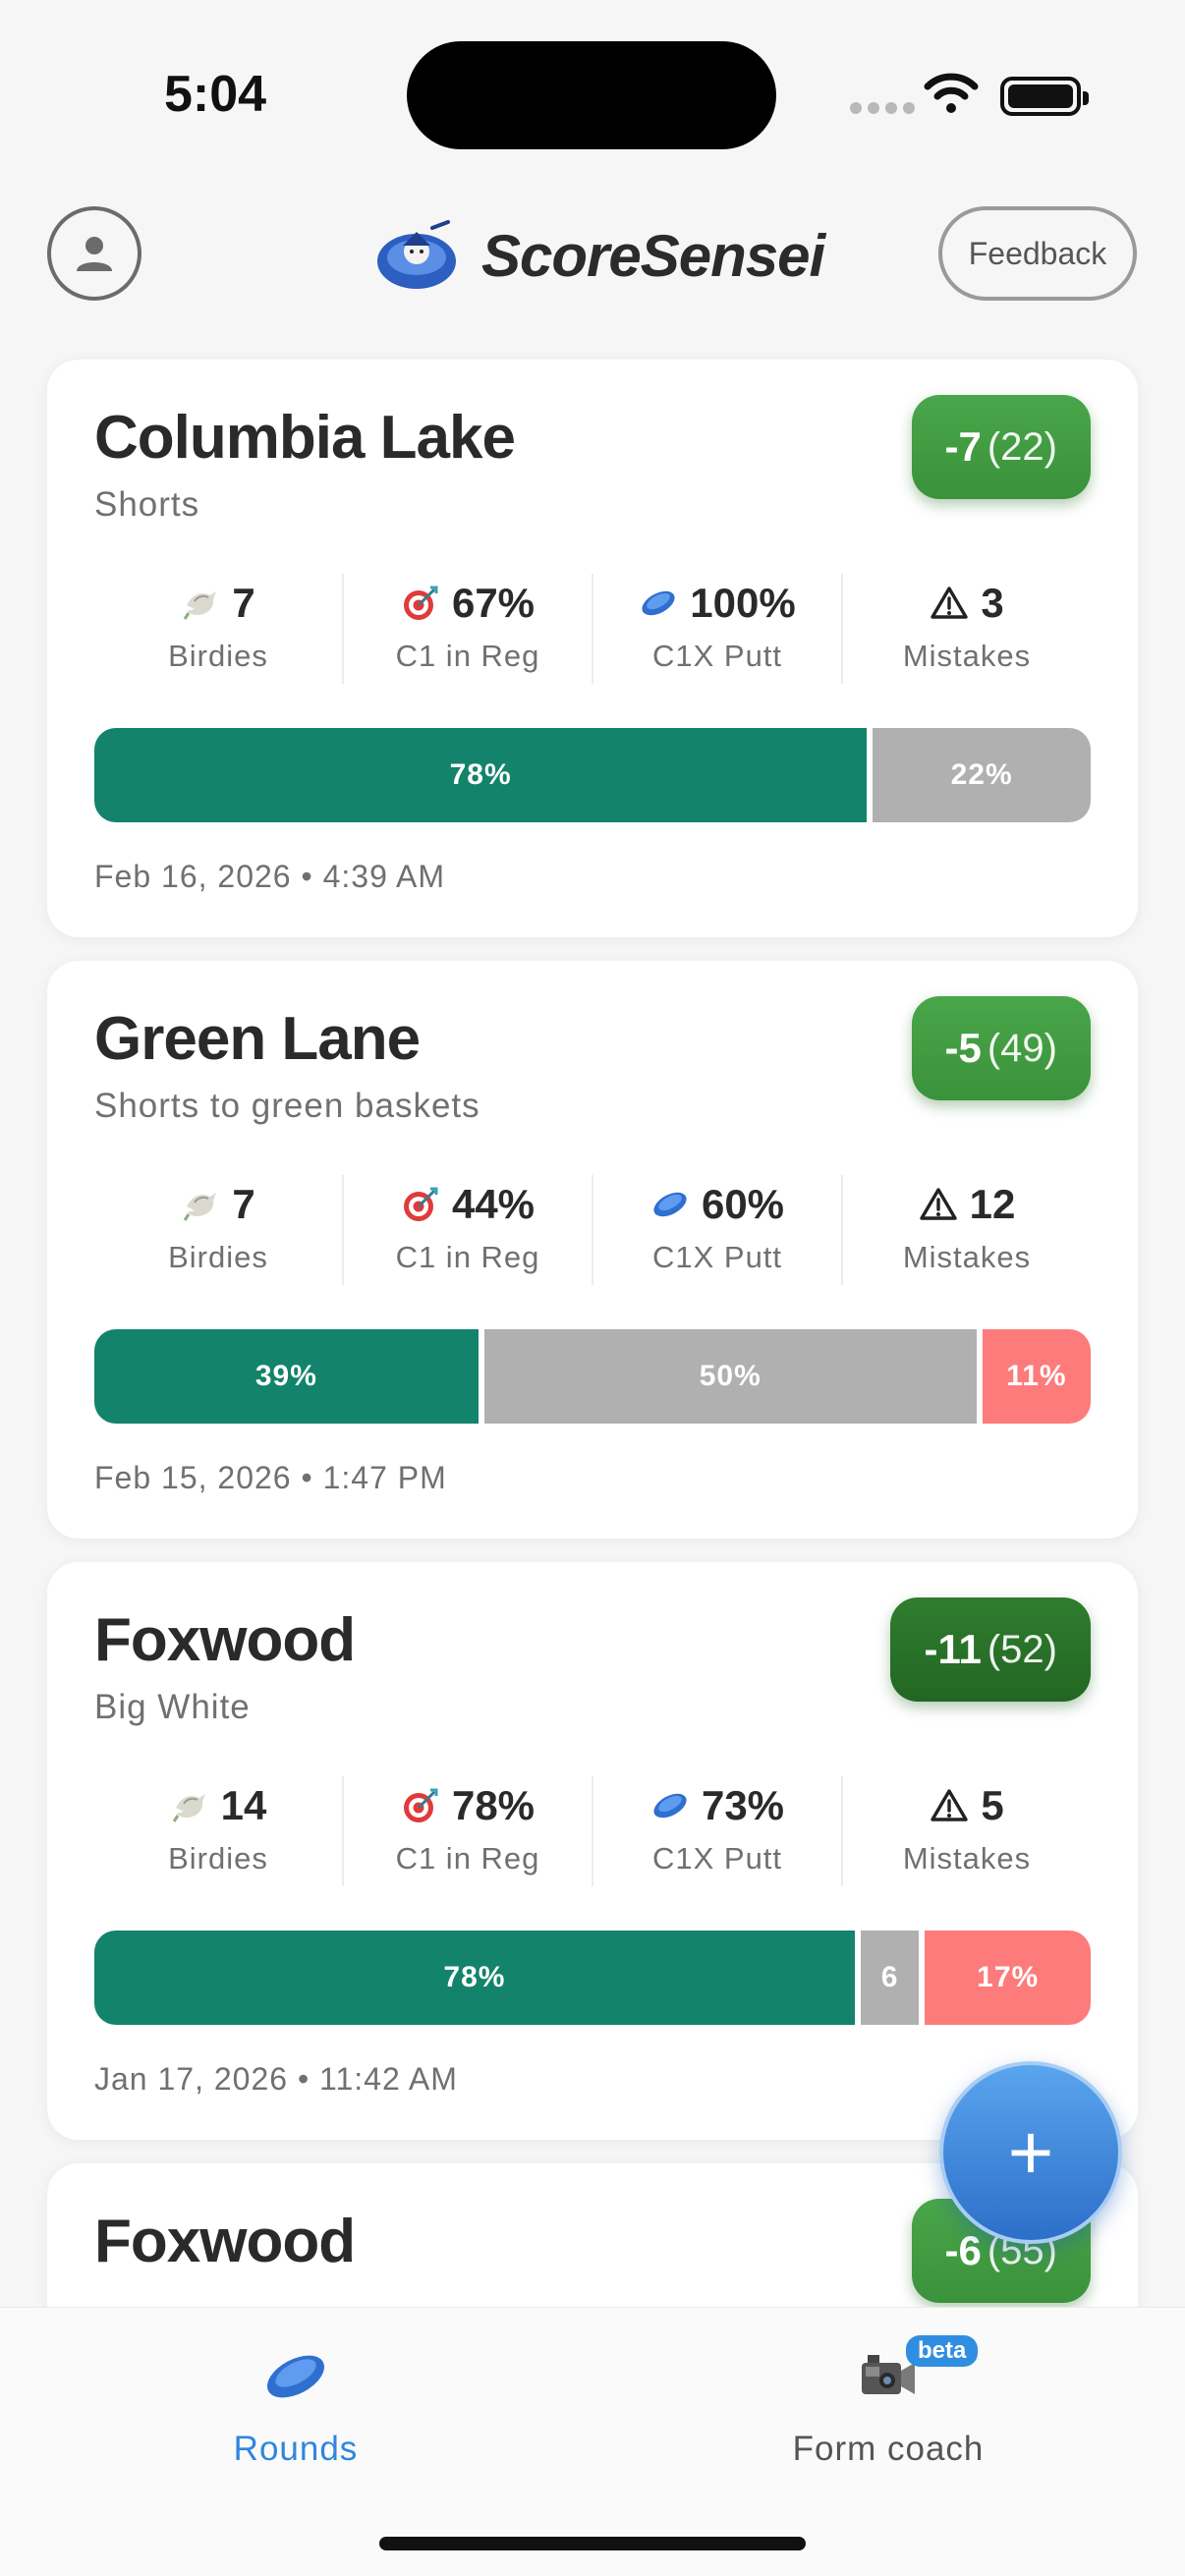  I want to click on sensei-logo-icon, so click(416, 254).